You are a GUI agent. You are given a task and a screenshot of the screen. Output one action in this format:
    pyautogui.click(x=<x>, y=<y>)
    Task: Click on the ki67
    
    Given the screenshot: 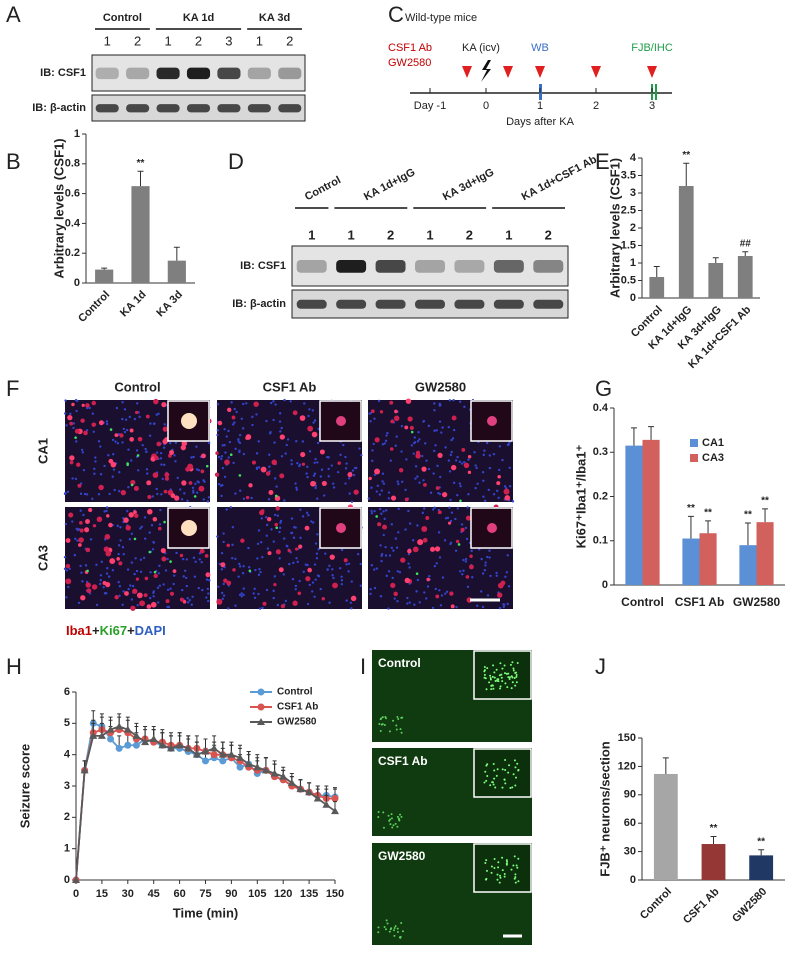 What is the action you would take?
    pyautogui.click(x=155, y=572)
    